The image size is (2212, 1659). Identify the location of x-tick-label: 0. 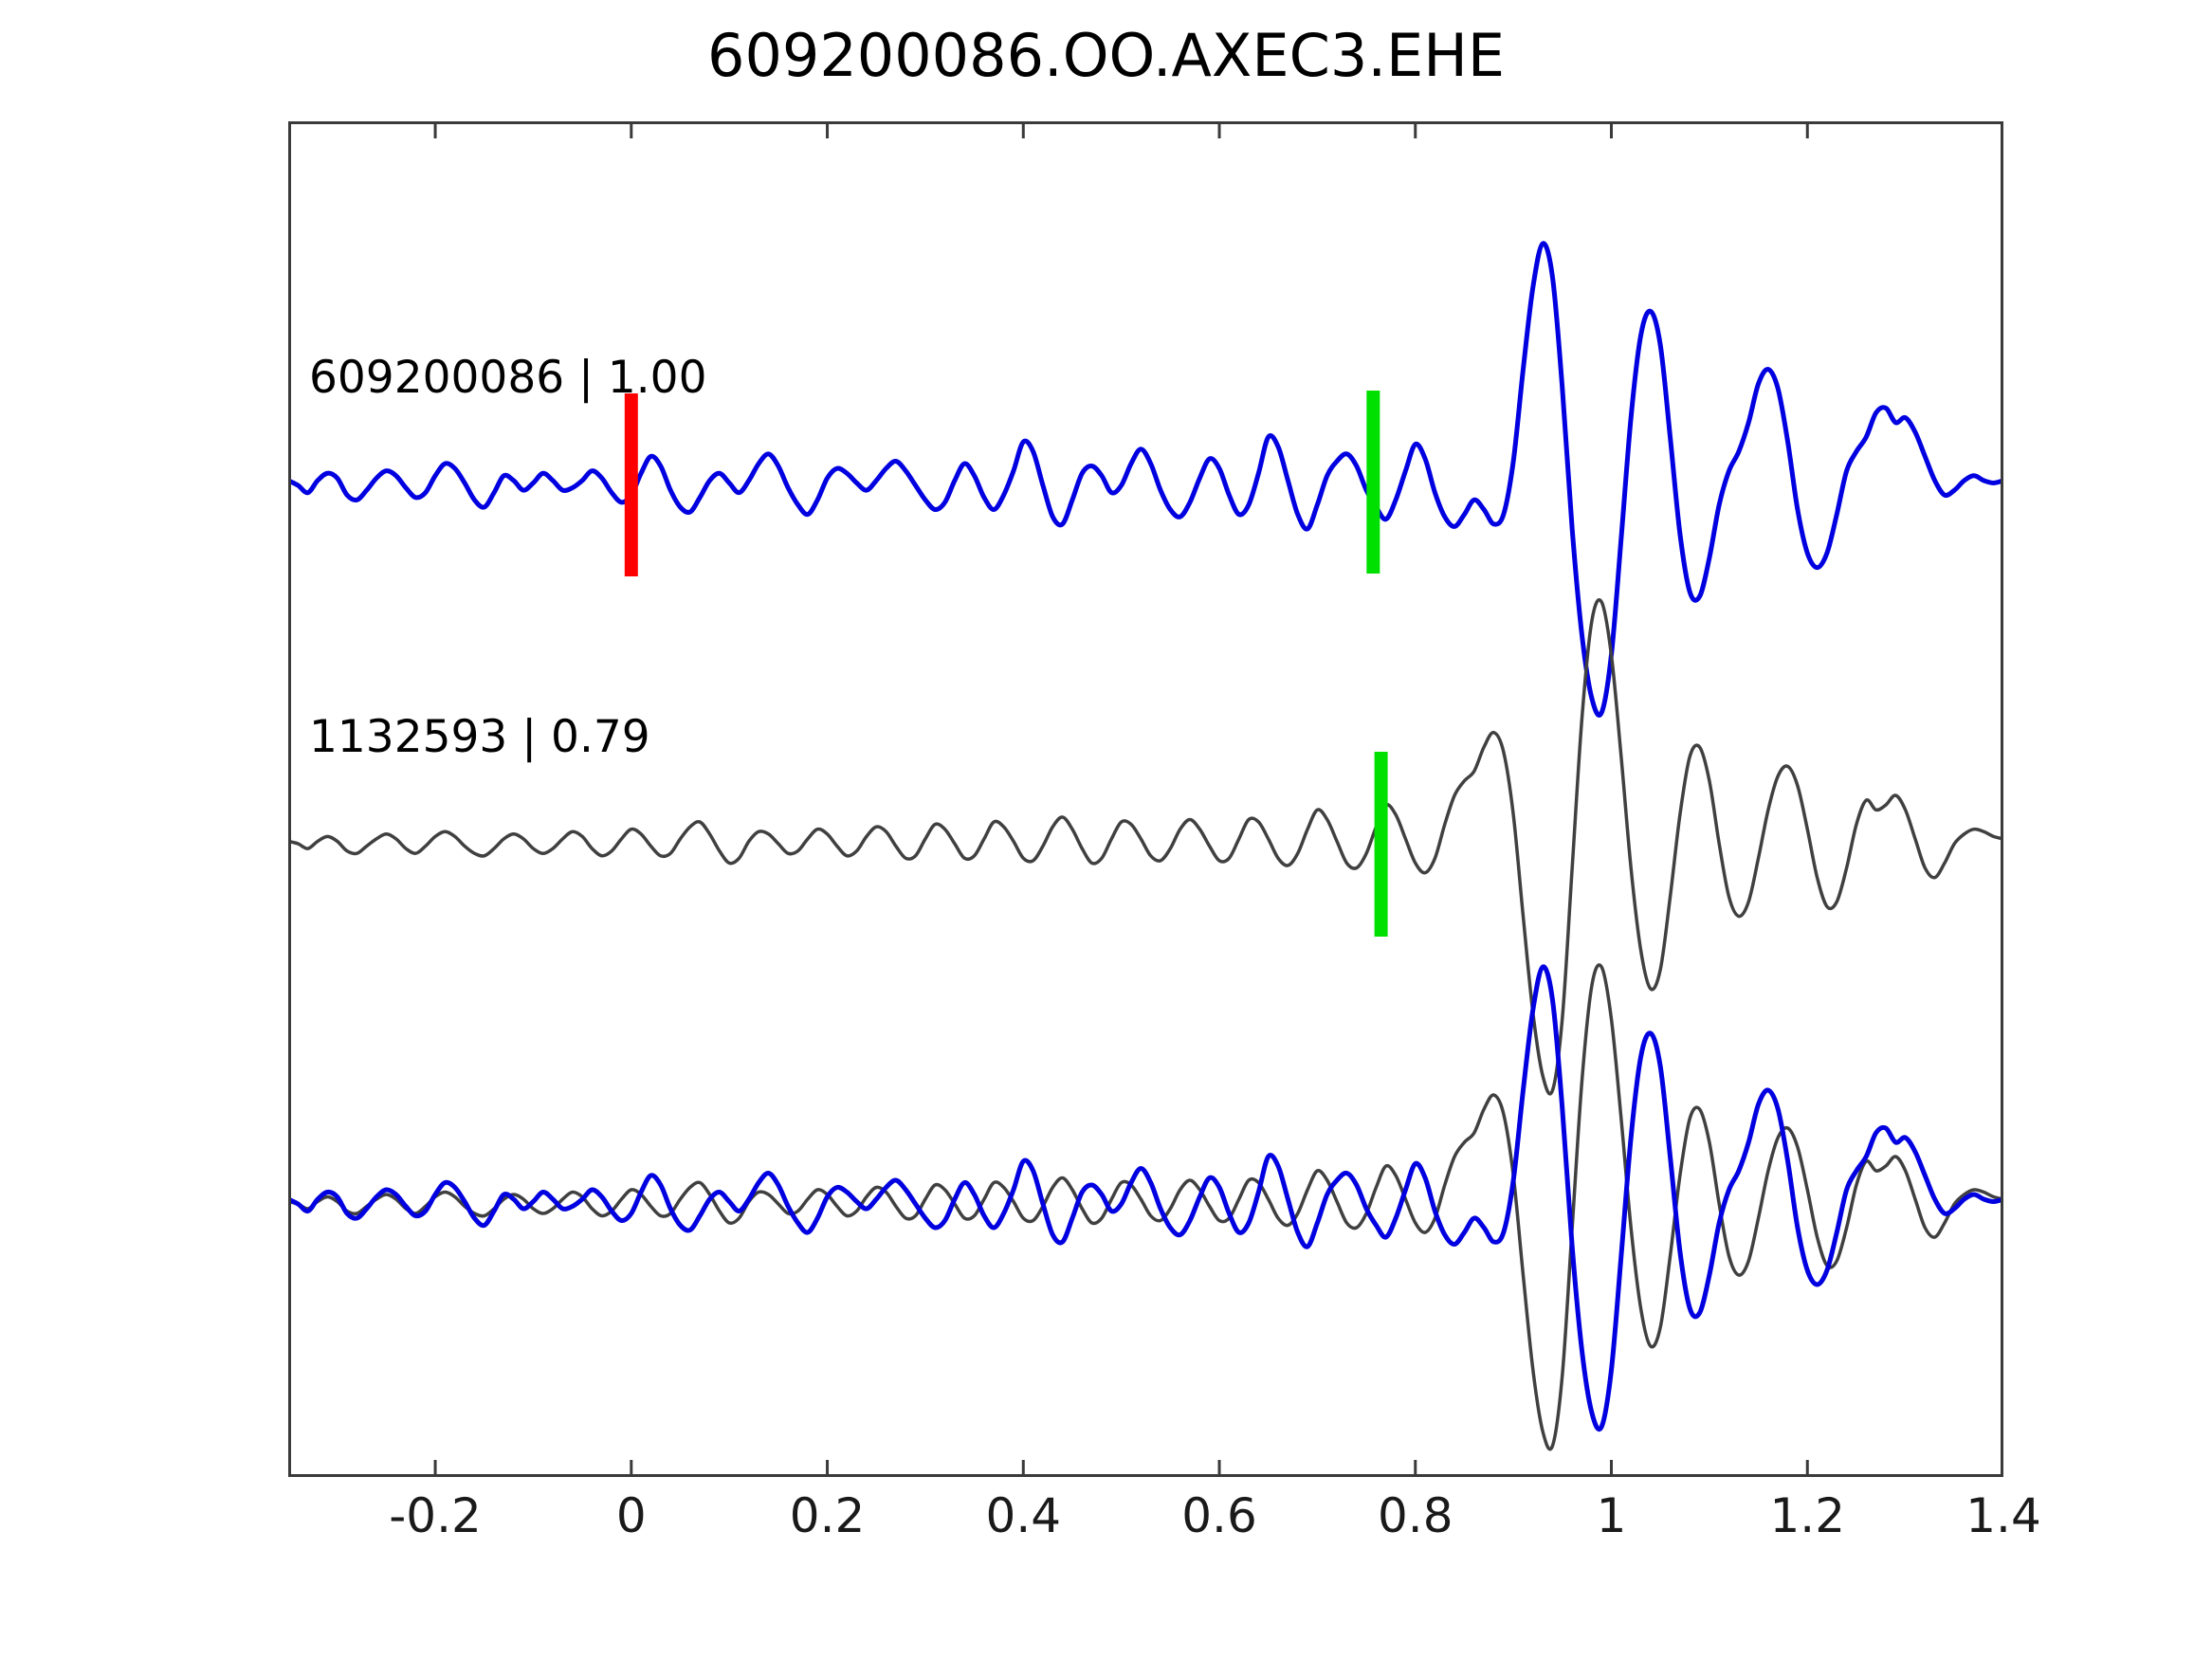
(631, 1515).